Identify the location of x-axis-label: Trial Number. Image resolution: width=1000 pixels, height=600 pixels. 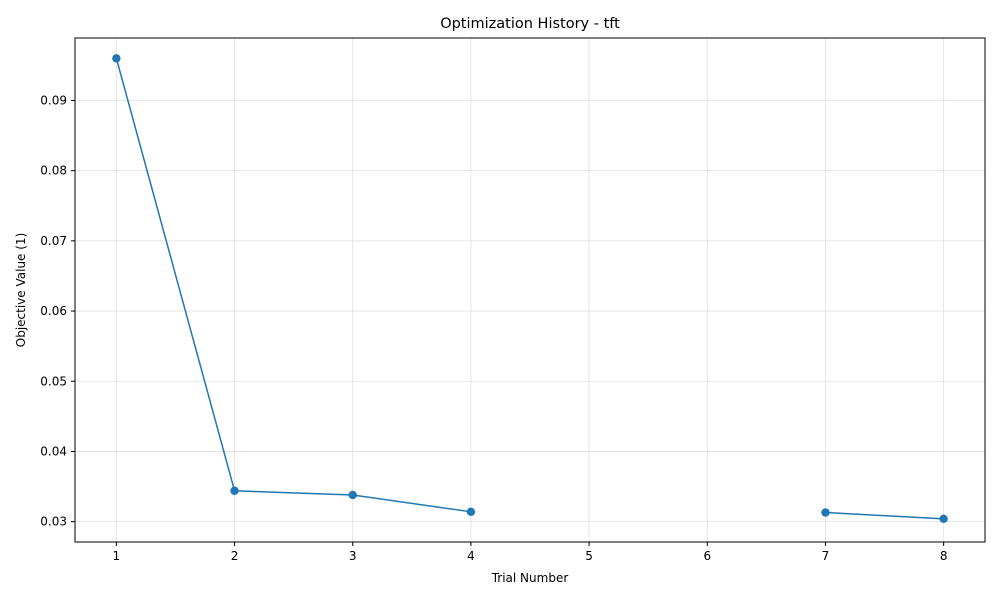
(530, 578).